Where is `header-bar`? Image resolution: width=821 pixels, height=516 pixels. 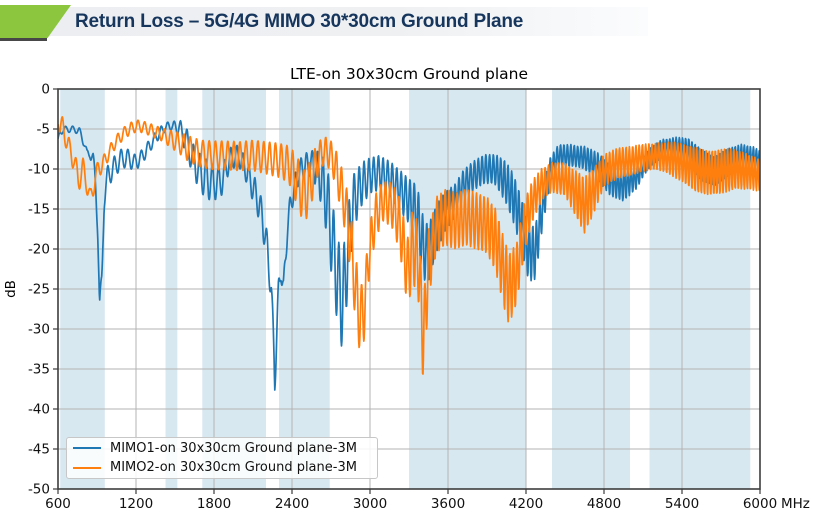
header-bar is located at coordinates (329, 21).